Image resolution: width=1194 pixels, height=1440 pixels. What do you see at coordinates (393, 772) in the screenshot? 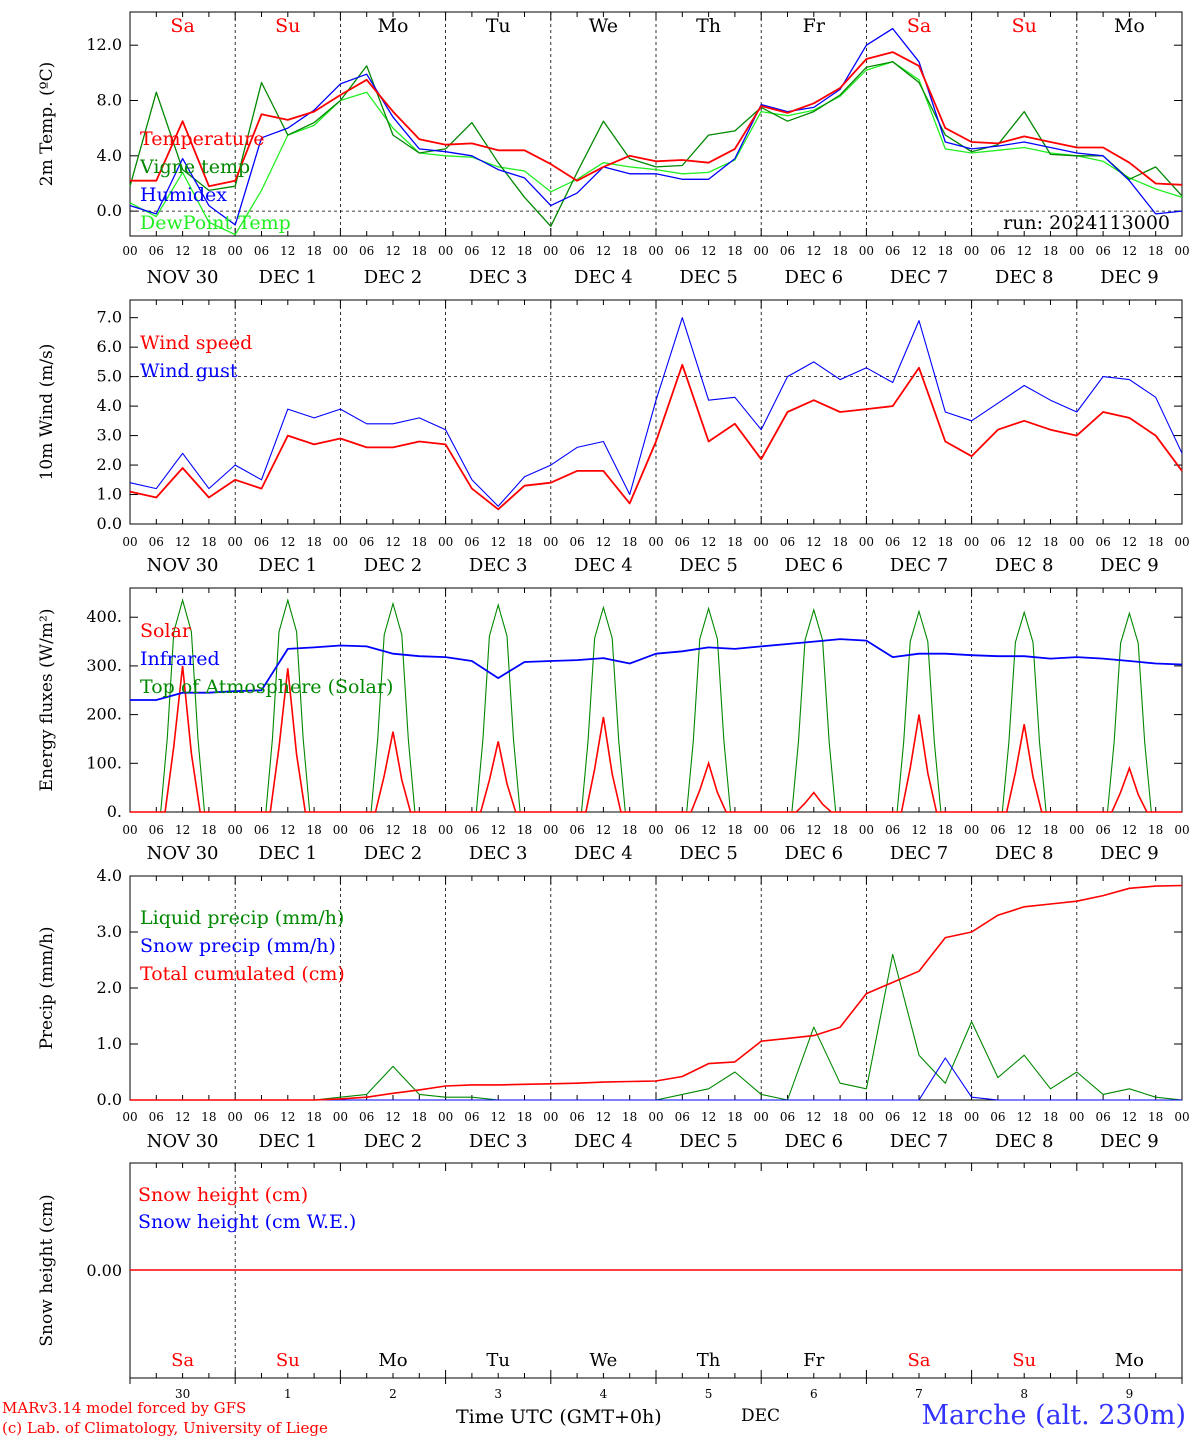
I see `solar-day` at bounding box center [393, 772].